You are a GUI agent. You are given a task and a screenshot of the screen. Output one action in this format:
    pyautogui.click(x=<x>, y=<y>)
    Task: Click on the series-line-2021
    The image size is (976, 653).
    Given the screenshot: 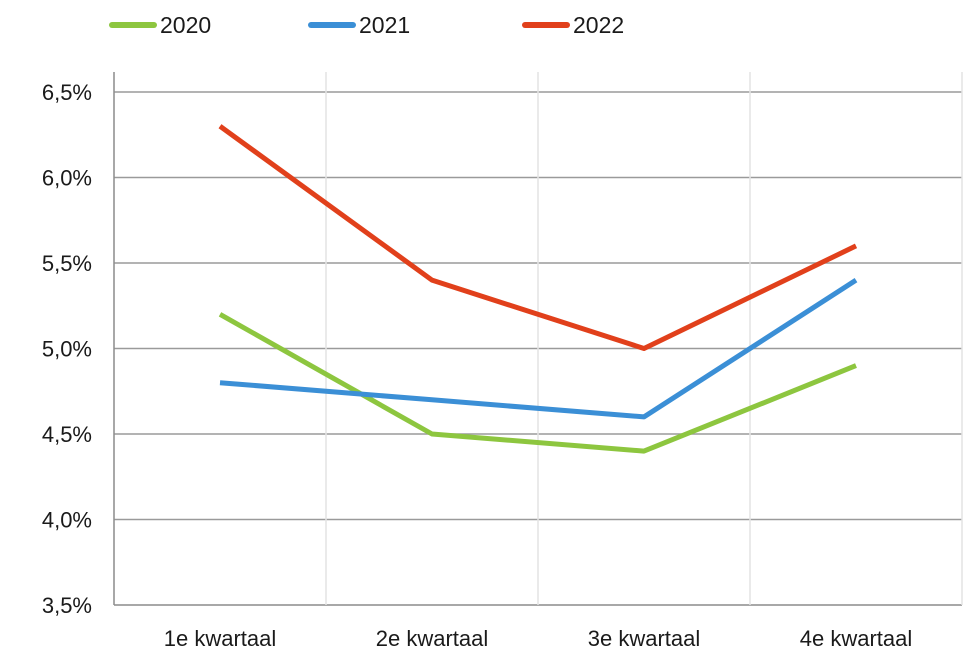 What is the action you would take?
    pyautogui.click(x=538, y=348)
    